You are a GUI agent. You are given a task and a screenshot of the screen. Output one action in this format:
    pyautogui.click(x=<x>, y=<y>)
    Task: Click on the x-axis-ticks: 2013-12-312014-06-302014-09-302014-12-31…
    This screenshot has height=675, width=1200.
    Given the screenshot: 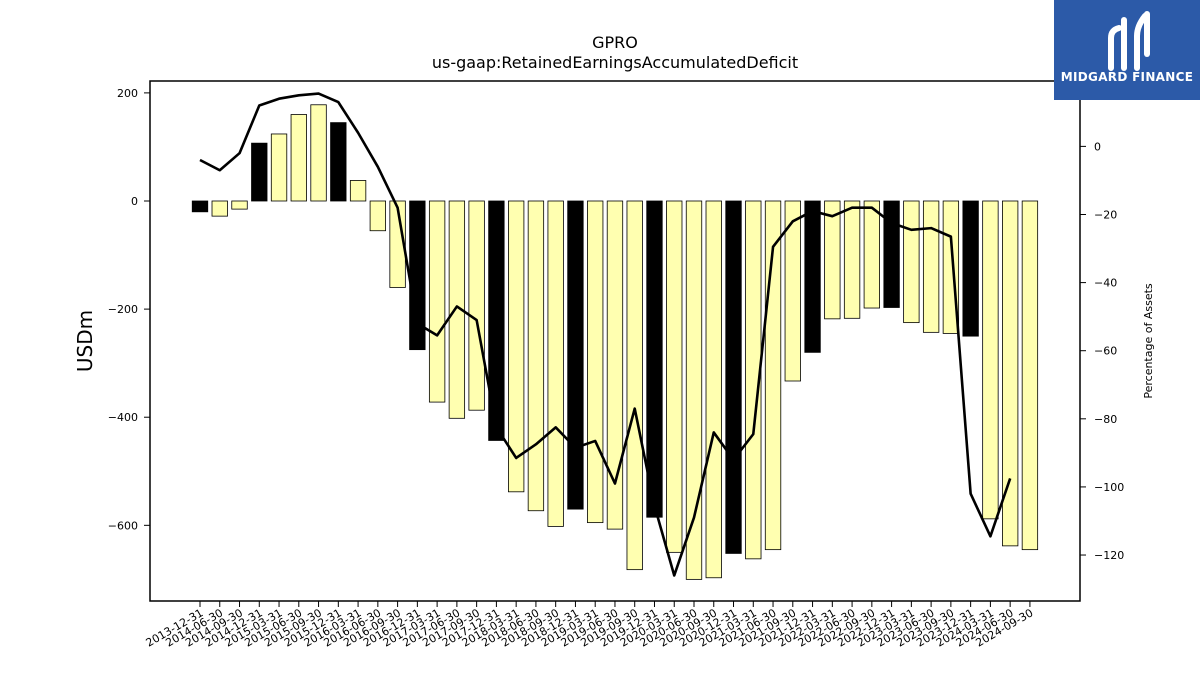 What is the action you would take?
    pyautogui.click(x=589, y=625)
    